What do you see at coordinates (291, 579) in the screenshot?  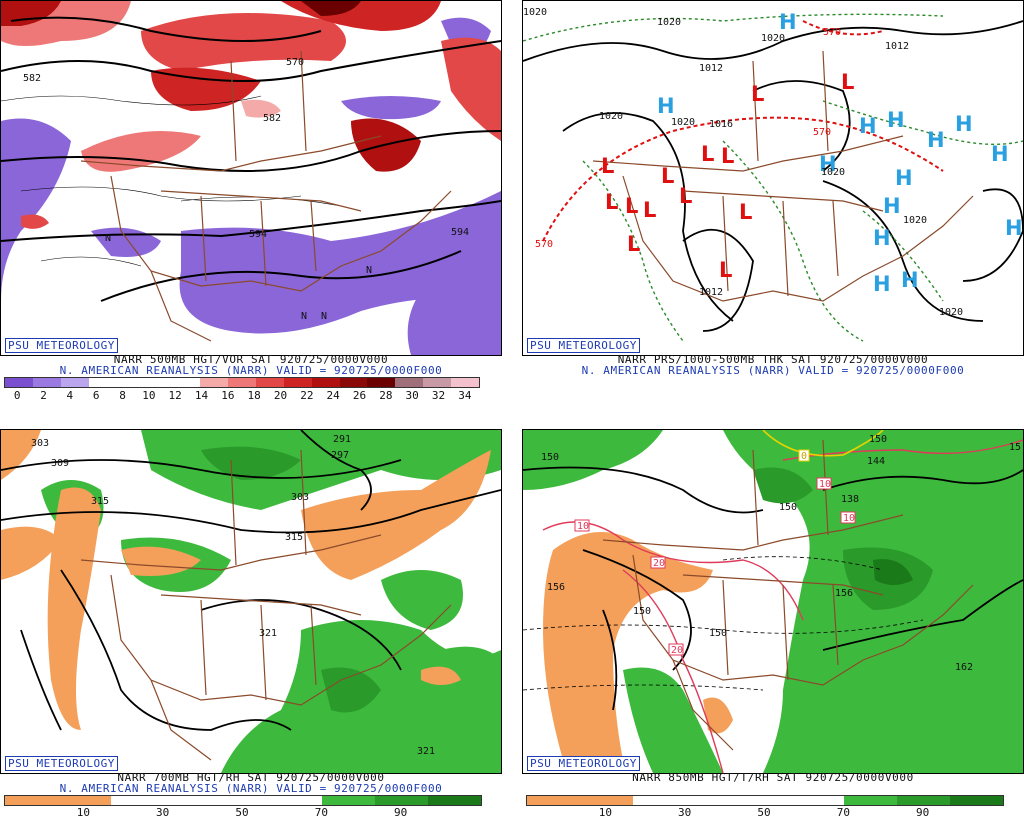 I see `rh-very-moist-areas` at bounding box center [291, 579].